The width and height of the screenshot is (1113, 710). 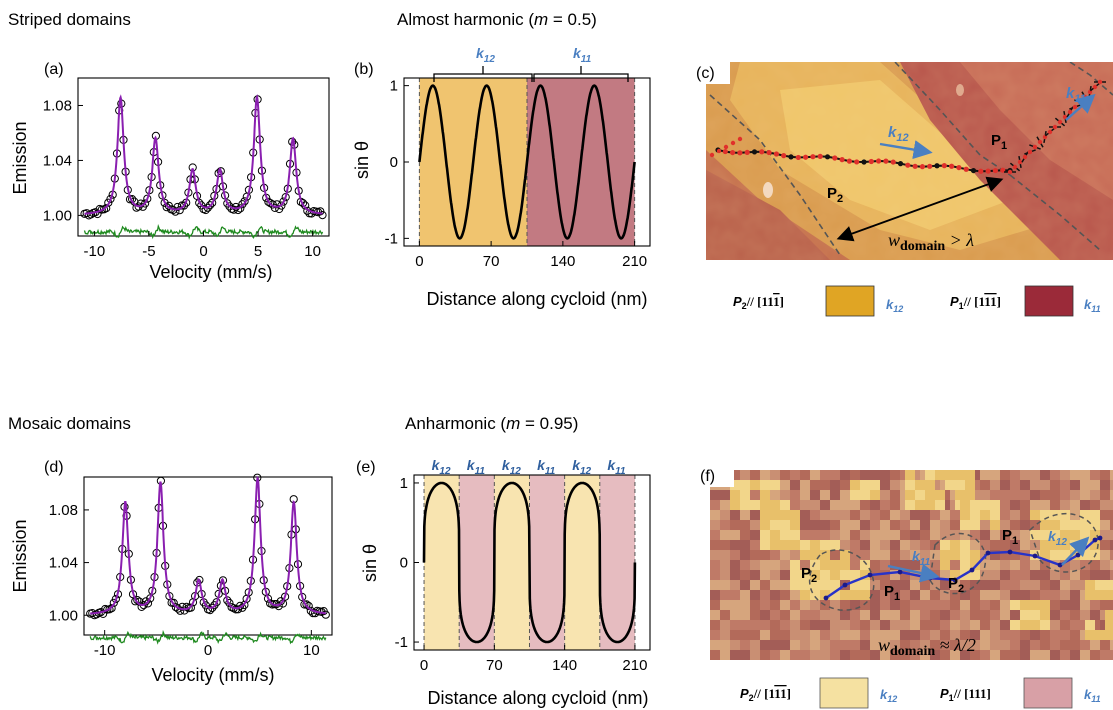 I want to click on x-tick-label: 70, so click(x=494, y=665).